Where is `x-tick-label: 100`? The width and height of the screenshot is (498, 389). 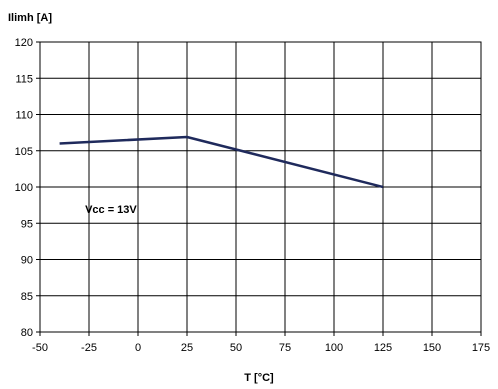 x-tick-label: 100 is located at coordinates (334, 348).